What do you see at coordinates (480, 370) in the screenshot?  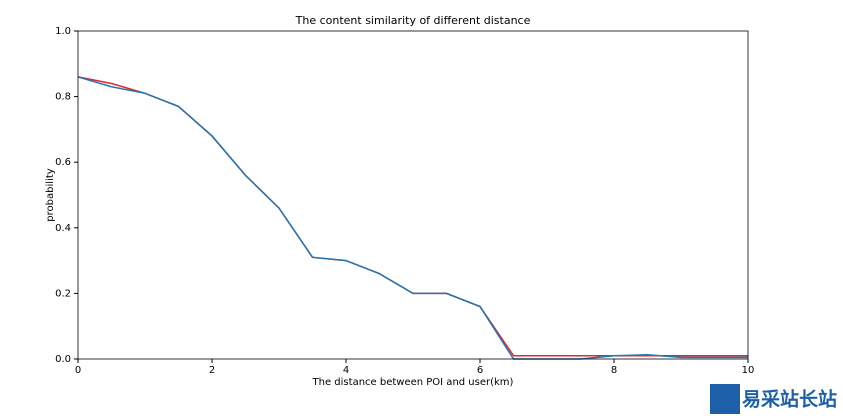 I see `x-tick-label: 6` at bounding box center [480, 370].